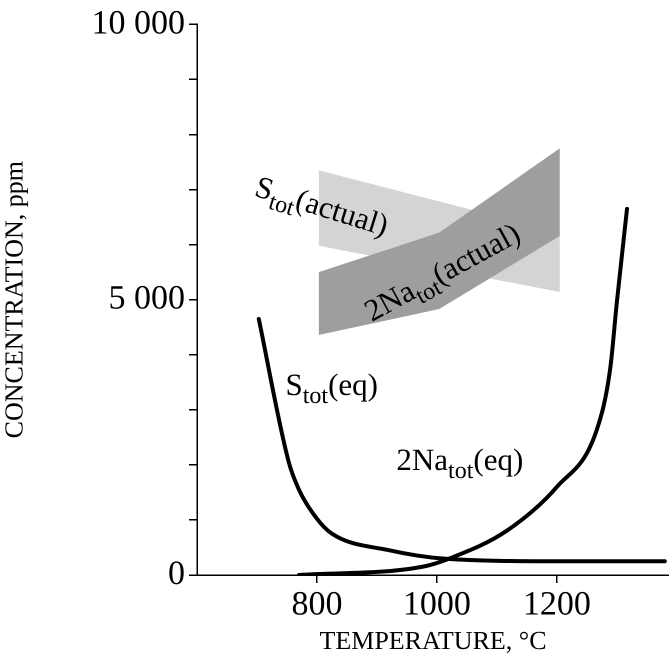 Image resolution: width=669 pixels, height=658 pixels. I want to click on x-tick-label: 800, so click(316, 603).